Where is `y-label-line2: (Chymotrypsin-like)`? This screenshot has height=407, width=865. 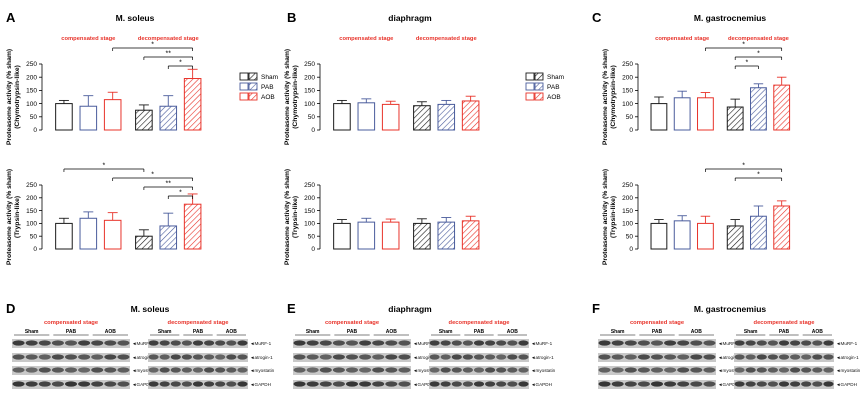
y-label-line2: (Chymotrypsin-like) is located at coordinates (295, 97).